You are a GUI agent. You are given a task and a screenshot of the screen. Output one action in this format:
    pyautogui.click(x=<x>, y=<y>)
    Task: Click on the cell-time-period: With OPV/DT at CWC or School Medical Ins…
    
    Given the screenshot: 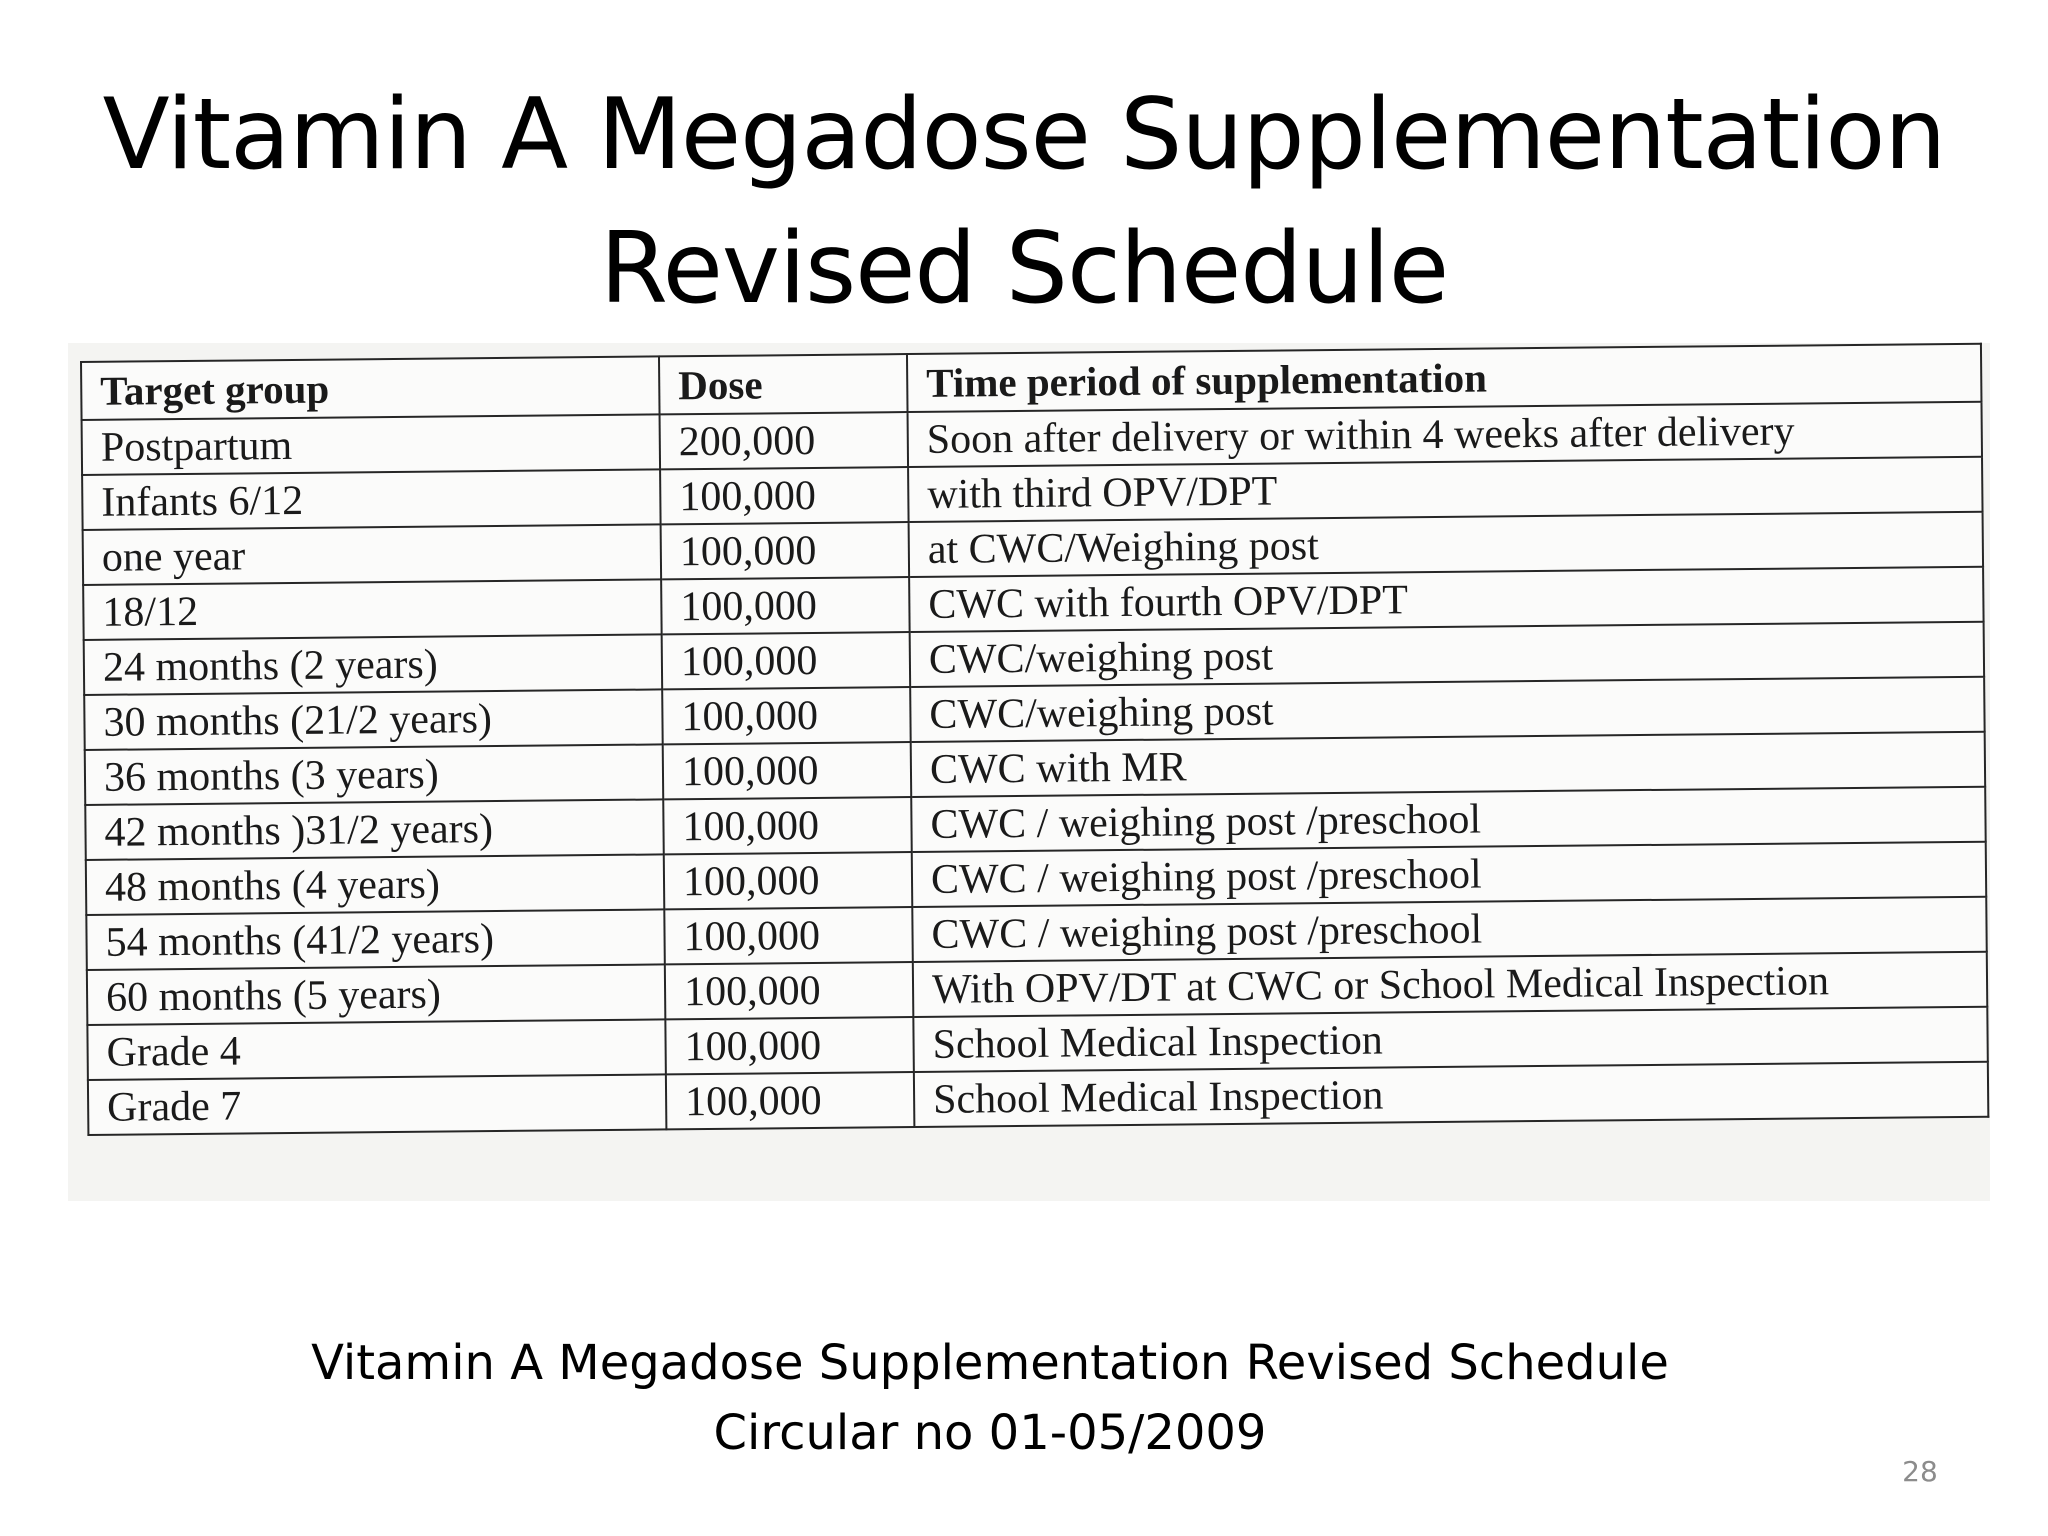 What is the action you would take?
    pyautogui.click(x=1450, y=984)
    